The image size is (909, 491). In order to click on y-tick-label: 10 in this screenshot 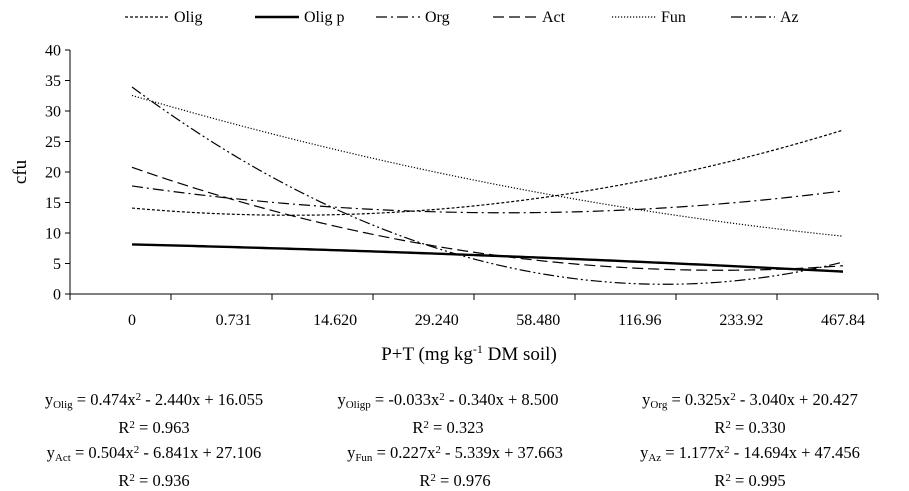, I will do `click(53, 234)`.